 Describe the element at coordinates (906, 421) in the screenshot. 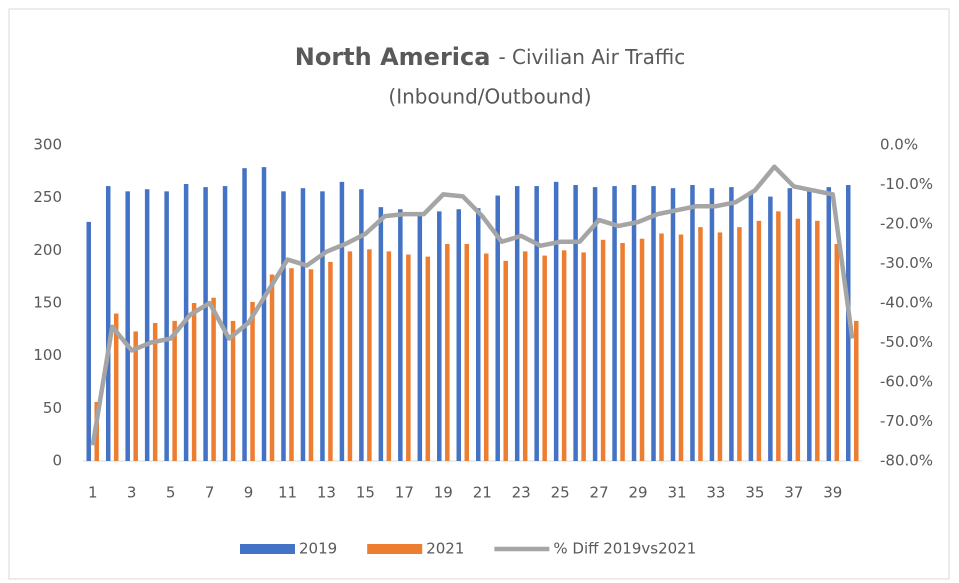

I see `y2-tick-label: -70.0%` at that location.